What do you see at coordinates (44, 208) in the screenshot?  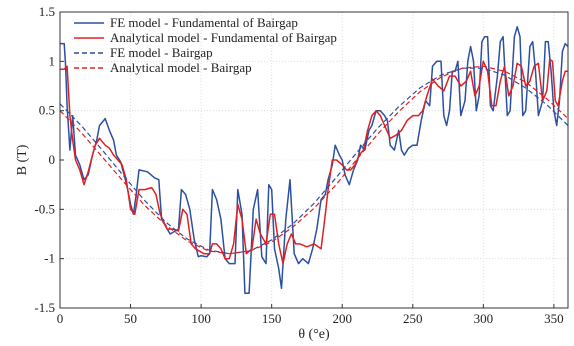 I see `y-tick-label: -0.5` at bounding box center [44, 208].